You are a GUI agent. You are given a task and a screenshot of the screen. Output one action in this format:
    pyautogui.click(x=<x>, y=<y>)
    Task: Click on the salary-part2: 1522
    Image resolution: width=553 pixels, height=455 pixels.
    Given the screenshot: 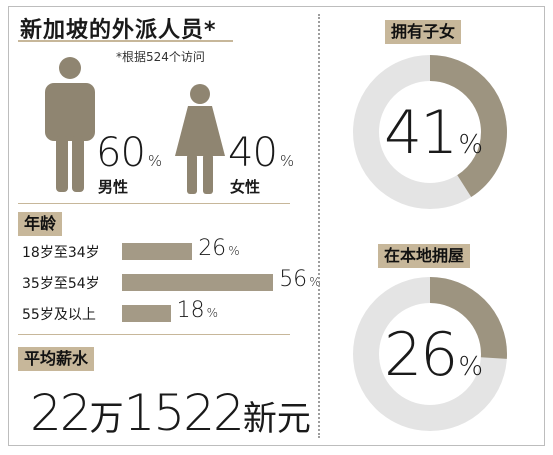 What is the action you would take?
    pyautogui.click(x=184, y=413)
    